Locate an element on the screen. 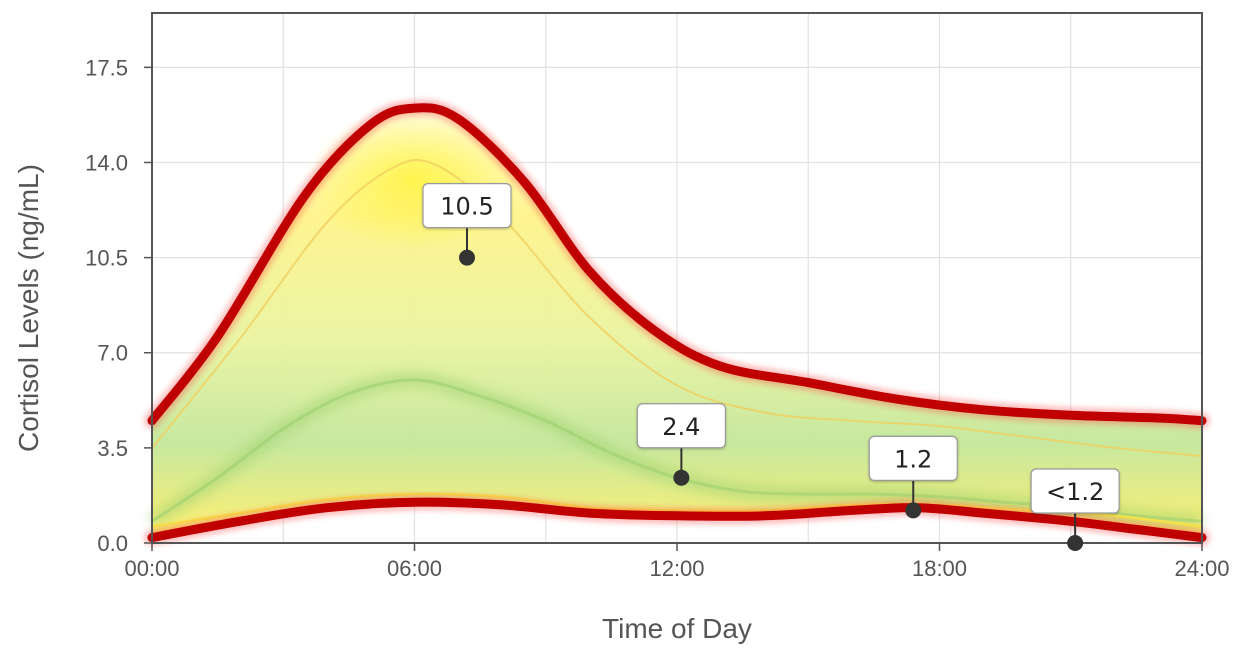  y-tick-label: 14.0 is located at coordinates (106, 162).